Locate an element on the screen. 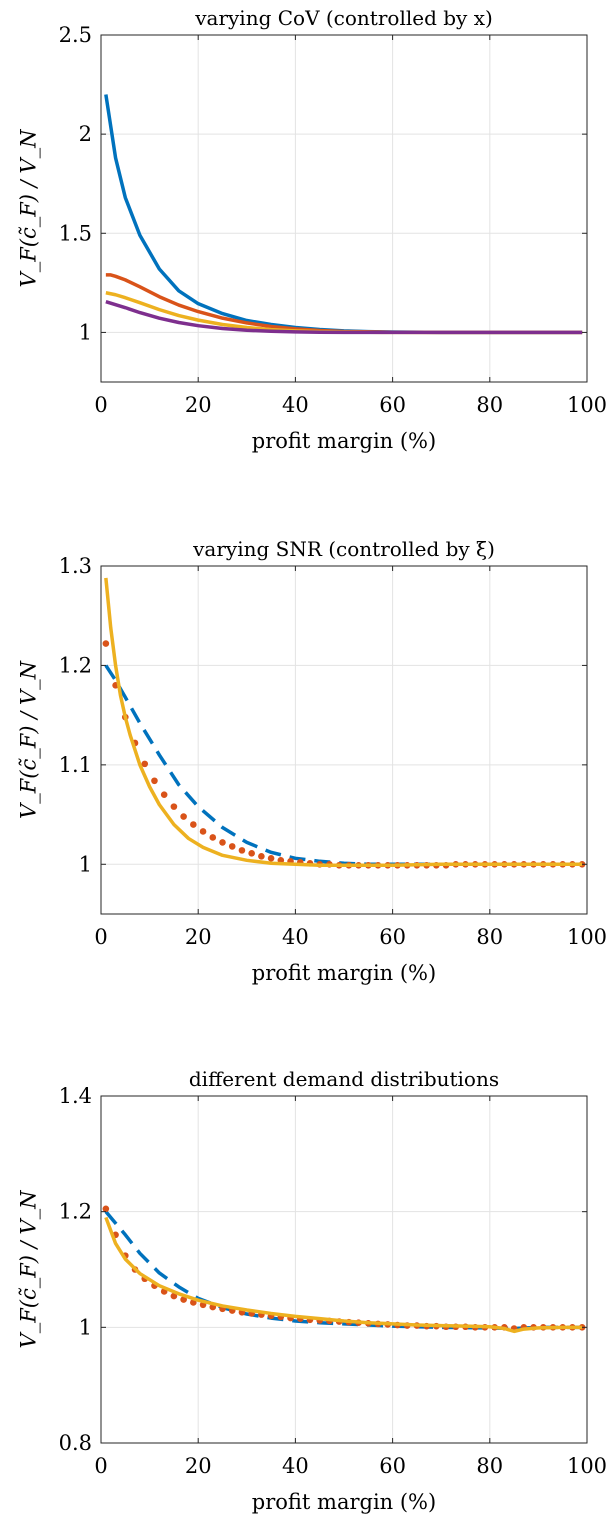 This screenshot has height=1533, width=614. y-tick-label: 1.4 is located at coordinates (75, 1096).